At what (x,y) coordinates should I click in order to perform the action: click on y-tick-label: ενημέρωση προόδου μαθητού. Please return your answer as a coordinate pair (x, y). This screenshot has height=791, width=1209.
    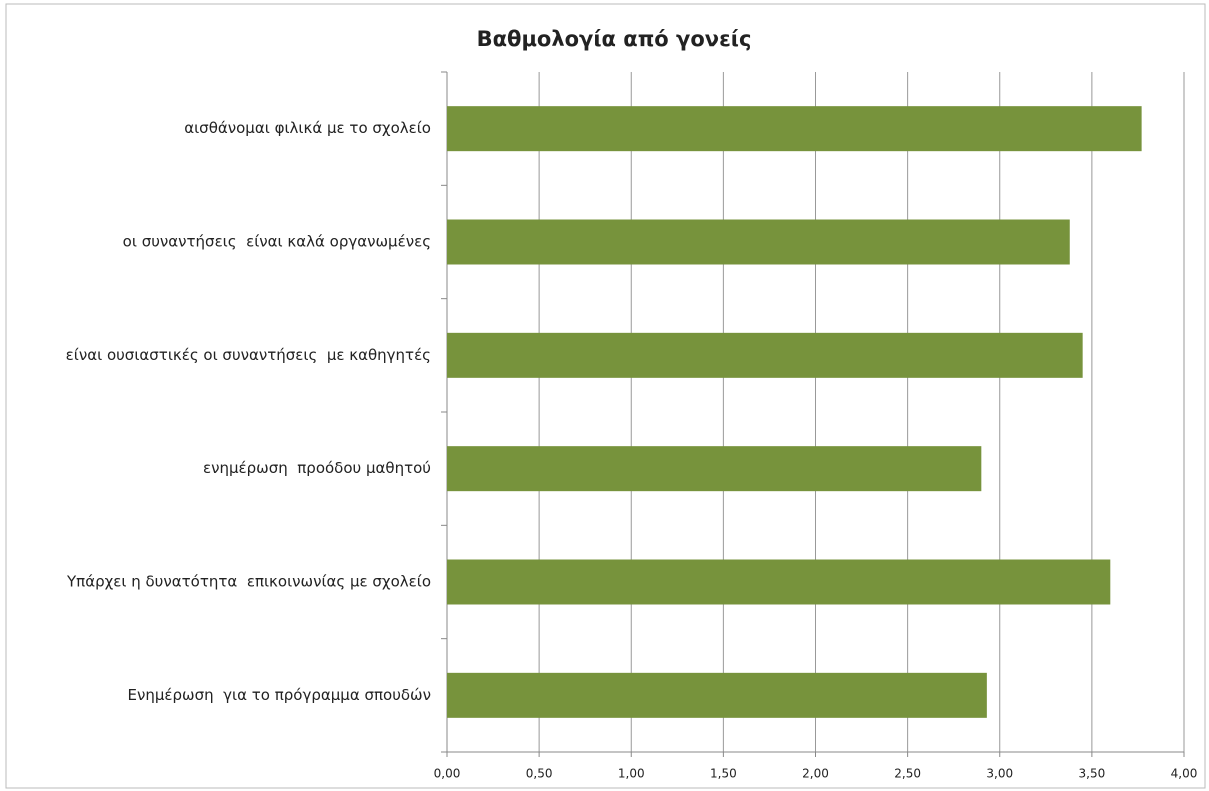
    Looking at the image, I should click on (317, 468).